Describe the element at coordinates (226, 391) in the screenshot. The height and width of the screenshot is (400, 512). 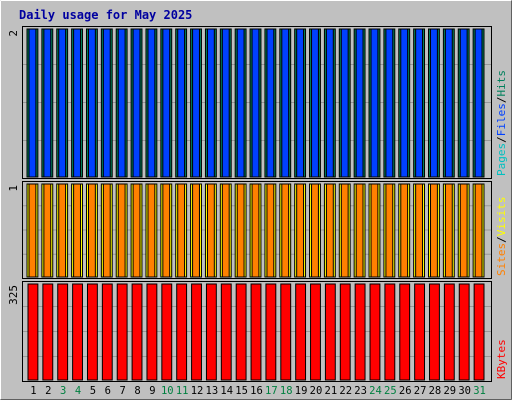
I see `x-tick-day-14: 14` at that location.